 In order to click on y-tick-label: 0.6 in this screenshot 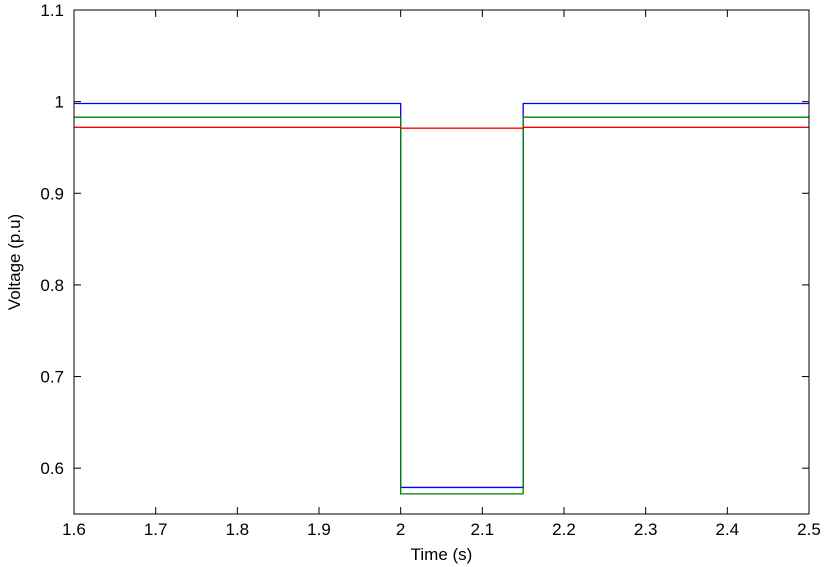, I will do `click(52, 468)`.